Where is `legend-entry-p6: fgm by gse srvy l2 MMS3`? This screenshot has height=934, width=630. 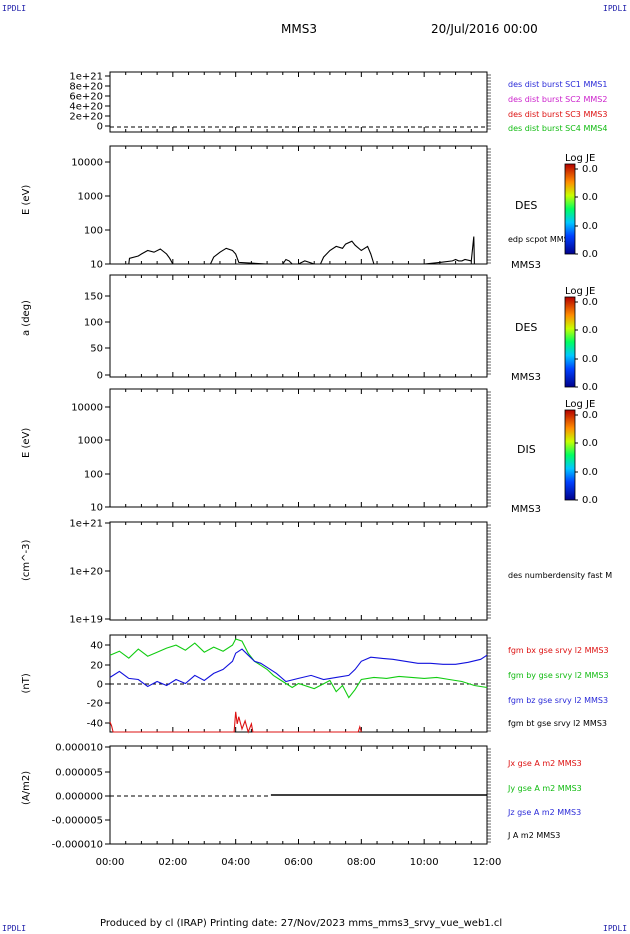 legend-entry-p6: fgm by gse srvy l2 MMS3 is located at coordinates (558, 675).